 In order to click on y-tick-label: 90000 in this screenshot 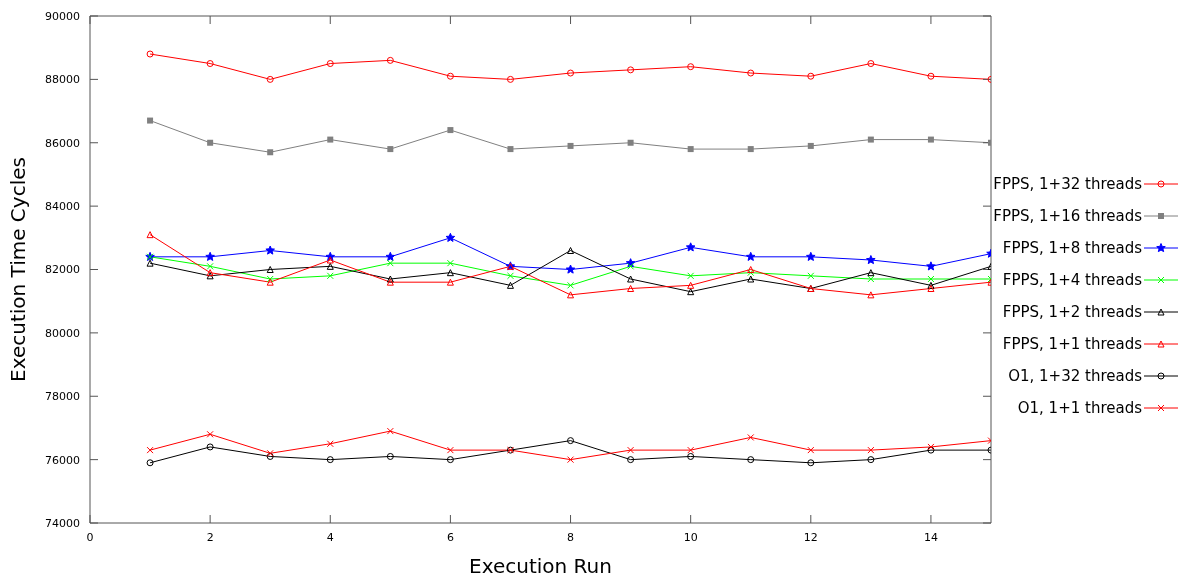, I will do `click(62, 16)`.